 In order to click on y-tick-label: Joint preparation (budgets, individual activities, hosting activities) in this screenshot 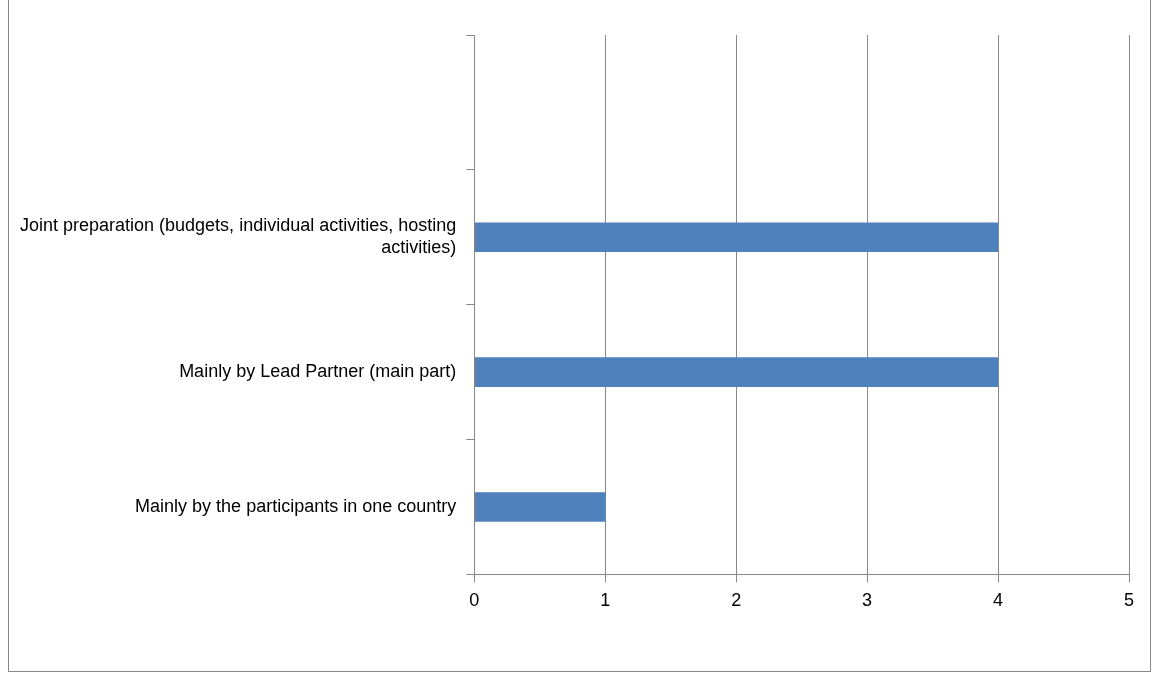, I will do `click(238, 236)`.